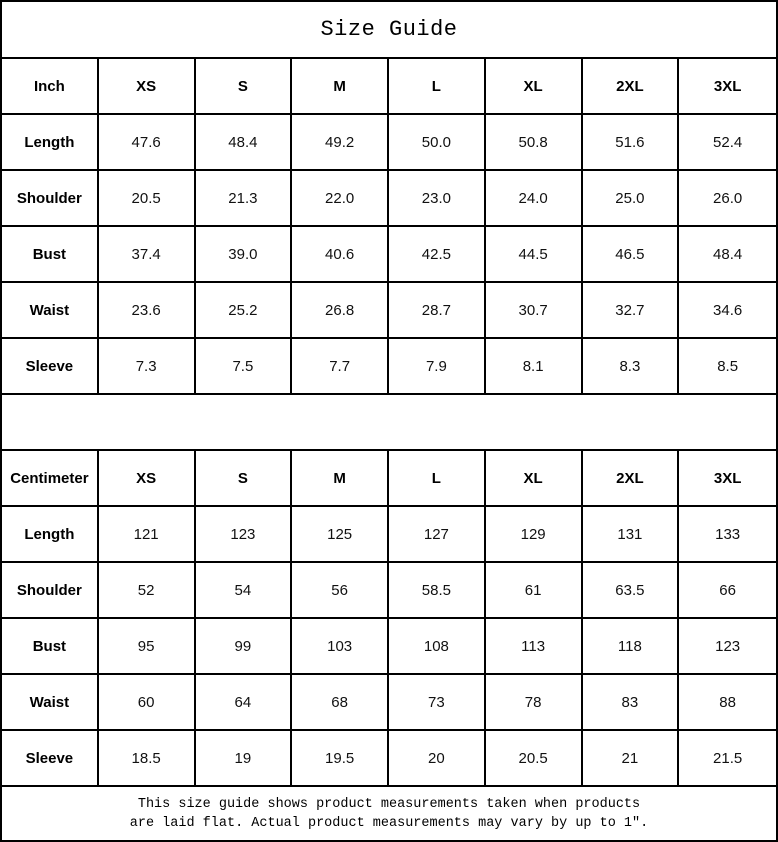 The image size is (778, 842). I want to click on value-cell: 20, so click(437, 758).